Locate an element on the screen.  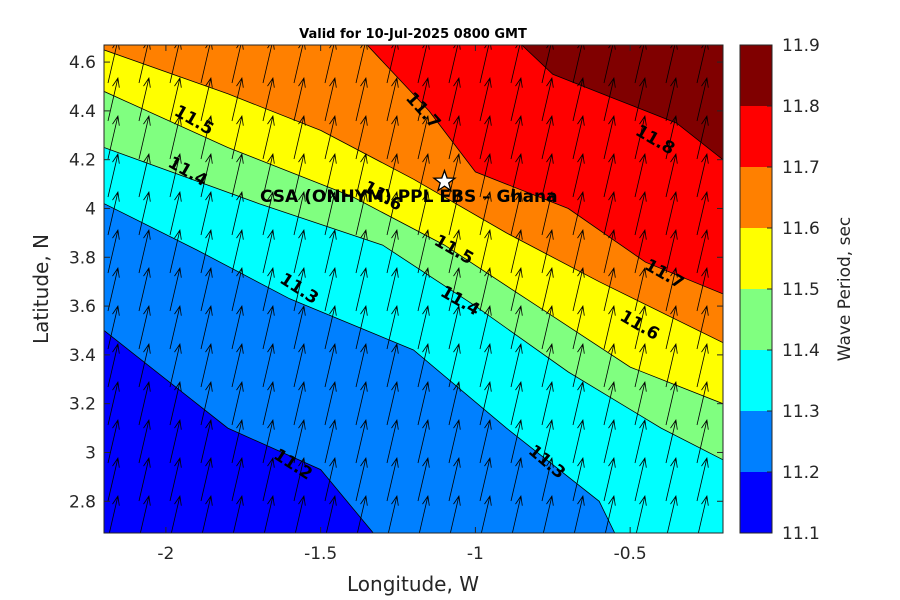
y-tick-label: 4 is located at coordinates (90, 209).